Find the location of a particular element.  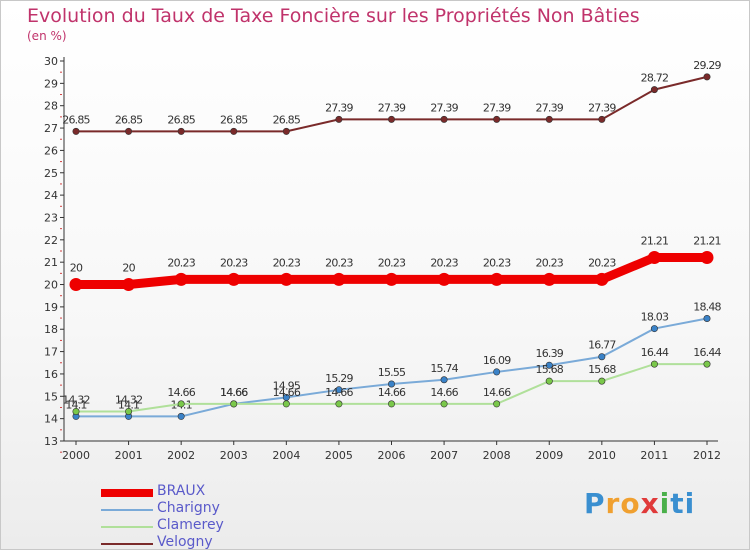

y-tick-label: 20 is located at coordinates (51, 285).